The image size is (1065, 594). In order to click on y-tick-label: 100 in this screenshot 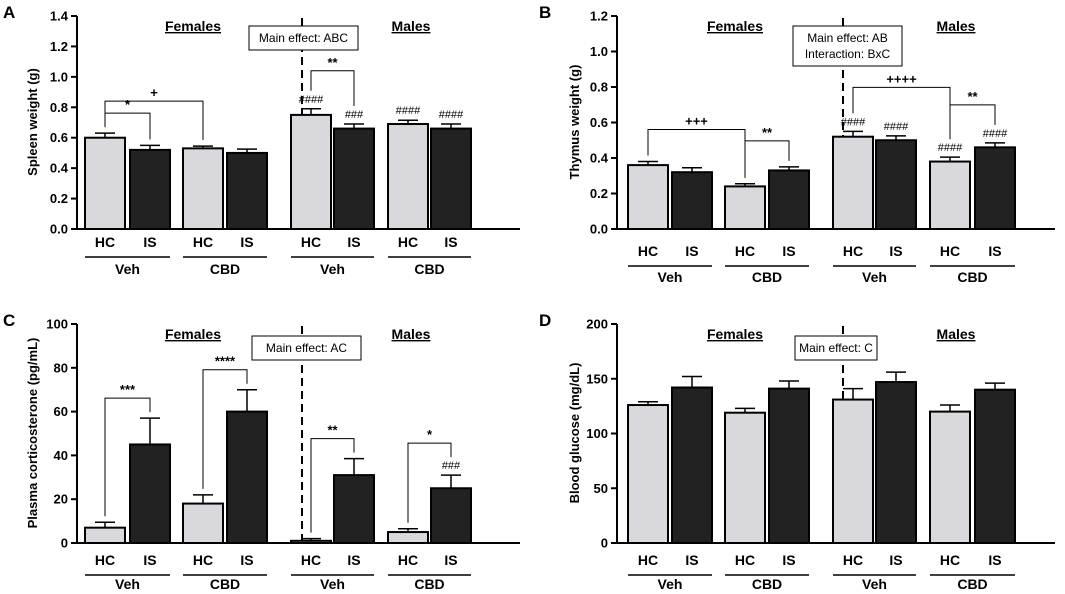, I will do `click(597, 433)`.